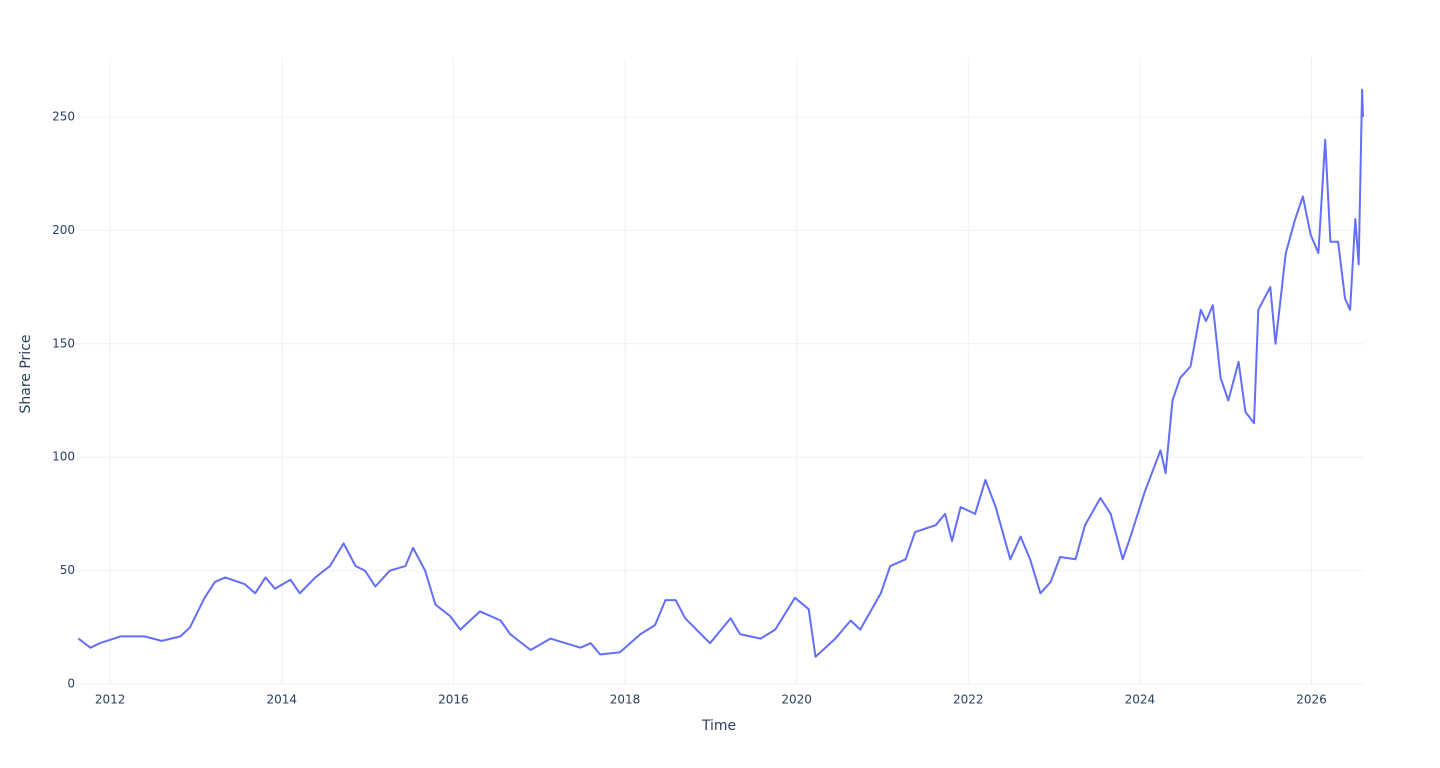 This screenshot has height=768, width=1440. Describe the element at coordinates (282, 700) in the screenshot. I see `x-tick-label: 2014` at that location.